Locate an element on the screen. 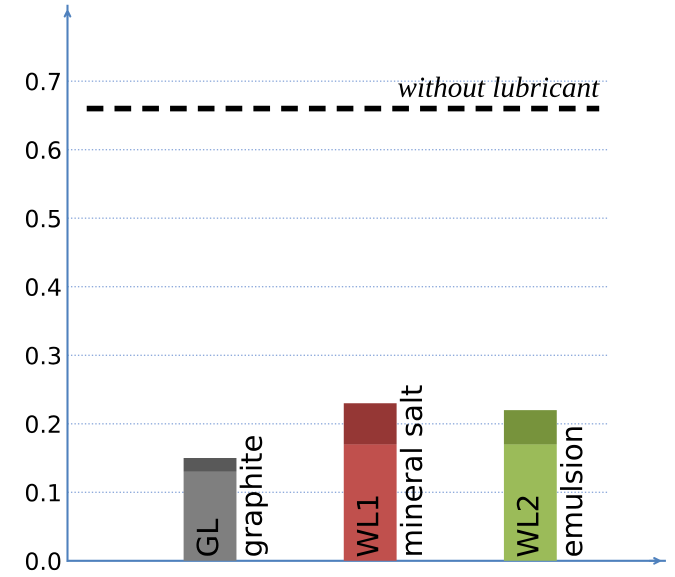 This screenshot has width=675, height=577. y-tick-label: 0.3 is located at coordinates (43, 355).